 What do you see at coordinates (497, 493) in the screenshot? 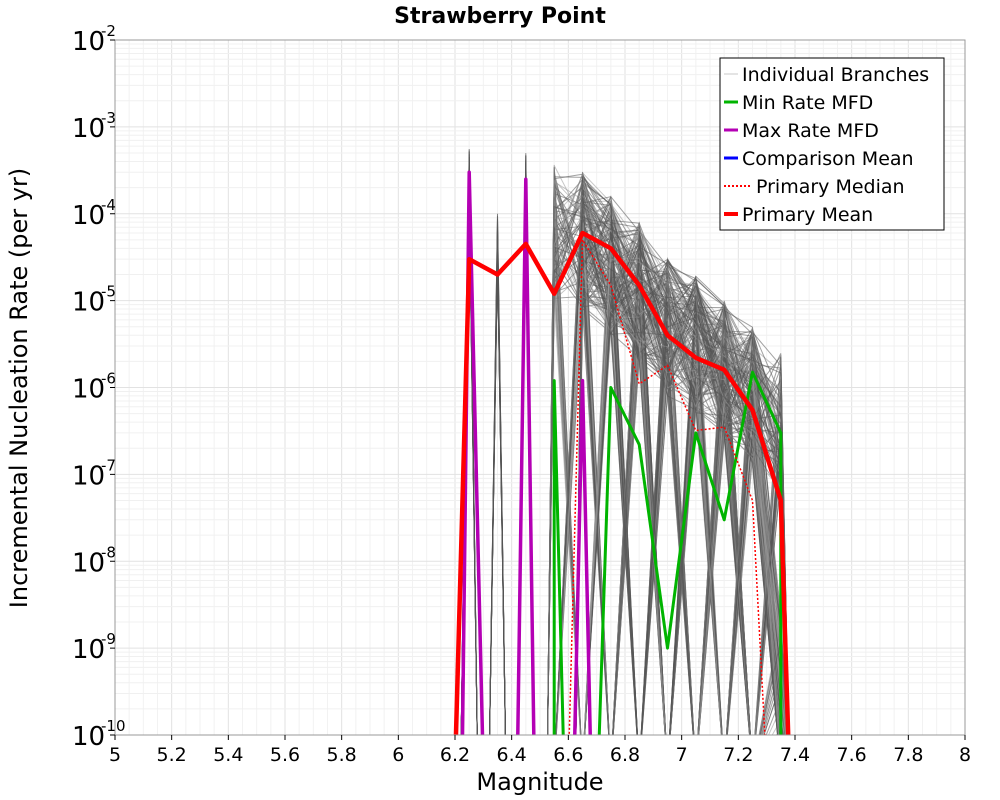
I see `branch-spike` at bounding box center [497, 493].